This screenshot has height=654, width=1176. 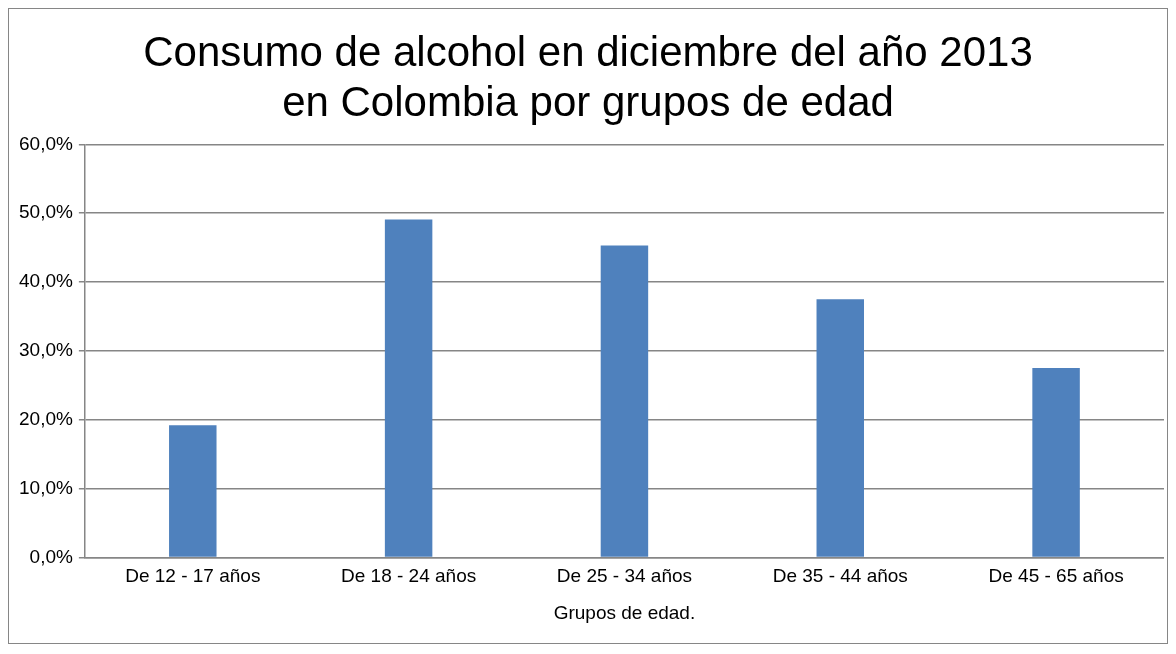 What do you see at coordinates (624, 576) in the screenshot?
I see `x-tick-label: De 25 - 34 años` at bounding box center [624, 576].